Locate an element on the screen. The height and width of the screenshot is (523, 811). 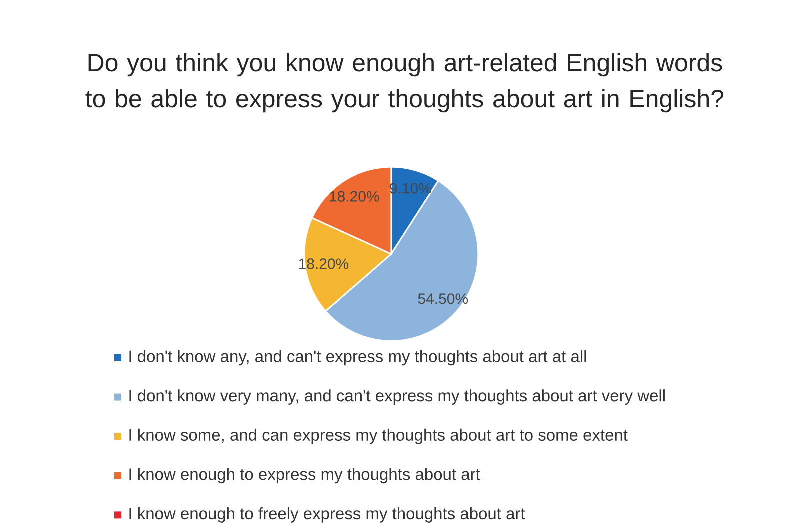
data-label: 18.20% is located at coordinates (355, 196).